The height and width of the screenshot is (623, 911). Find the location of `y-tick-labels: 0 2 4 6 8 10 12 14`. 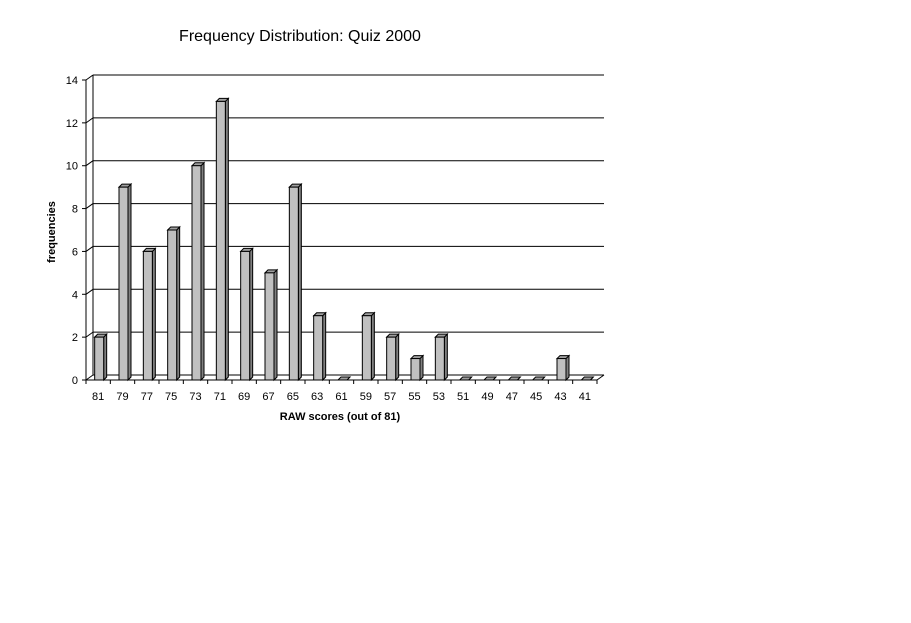

y-tick-labels: 0 2 4 6 8 10 12 14 is located at coordinates (72, 231).